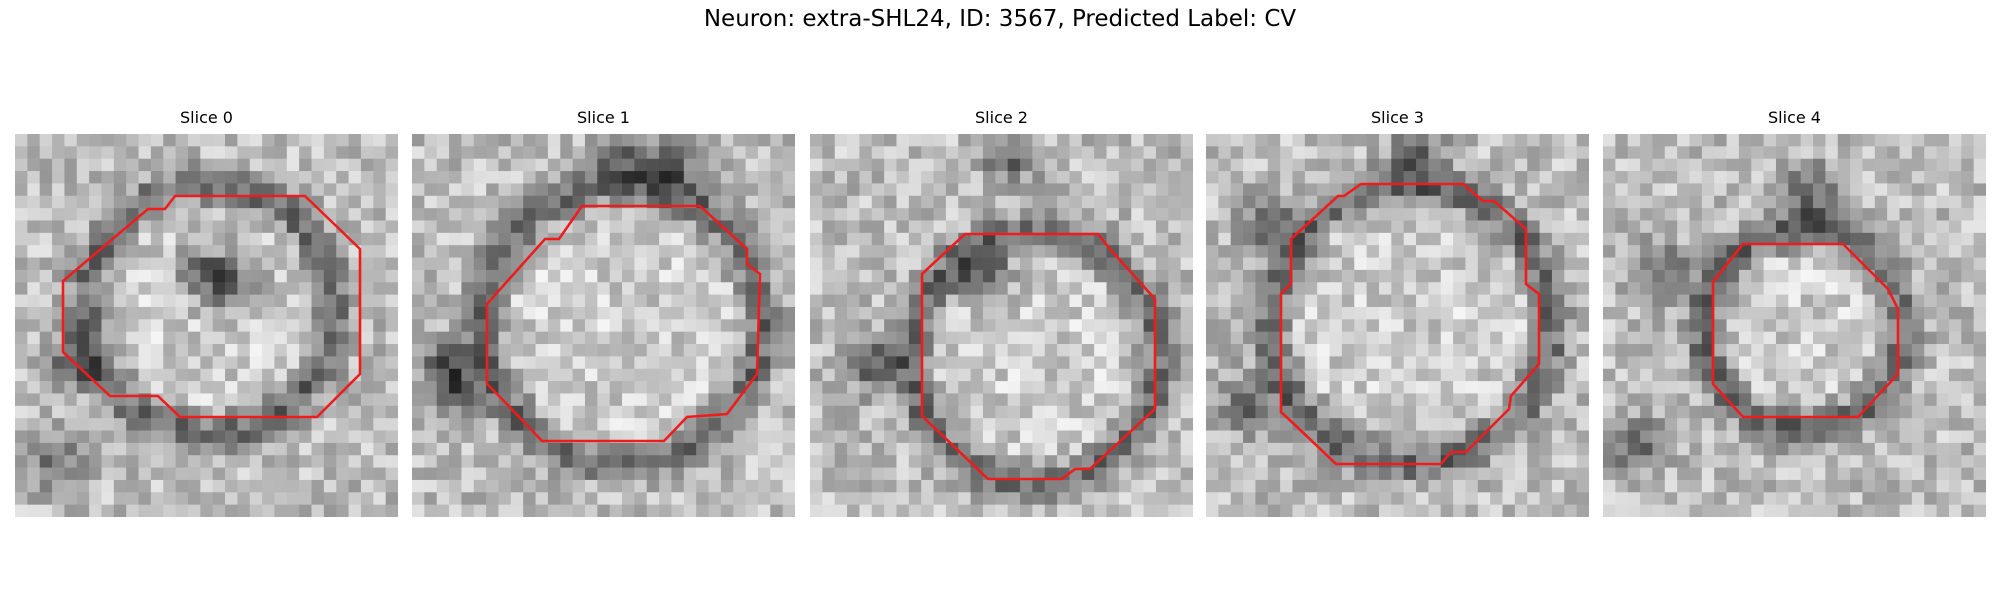 The image size is (2000, 600). Describe the element at coordinates (1397, 117) in the screenshot. I see `slice-title: Slice 3` at that location.